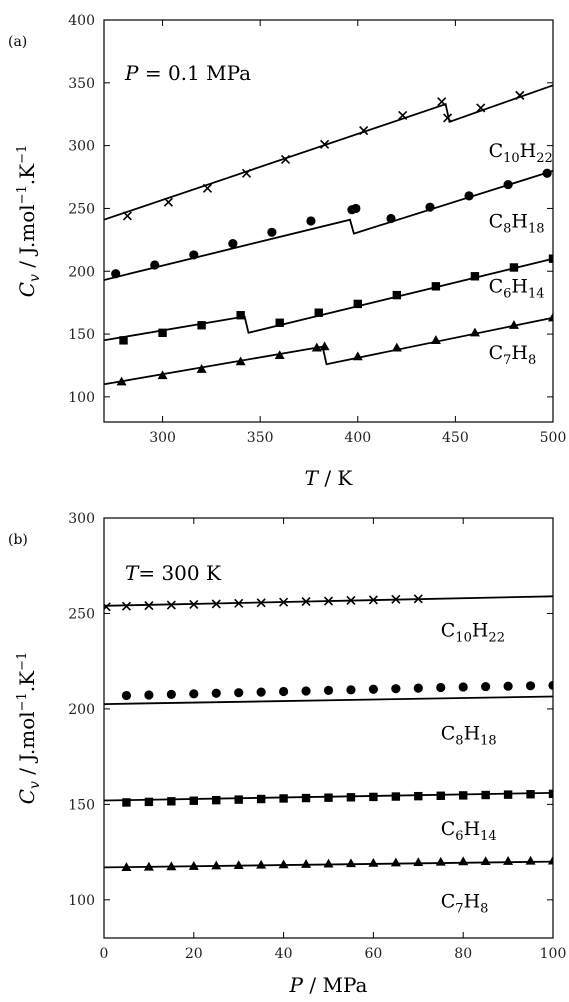 This screenshot has height=1002, width=569. What do you see at coordinates (284, 954) in the screenshot?
I see `x-tick-label: 40` at bounding box center [284, 954].